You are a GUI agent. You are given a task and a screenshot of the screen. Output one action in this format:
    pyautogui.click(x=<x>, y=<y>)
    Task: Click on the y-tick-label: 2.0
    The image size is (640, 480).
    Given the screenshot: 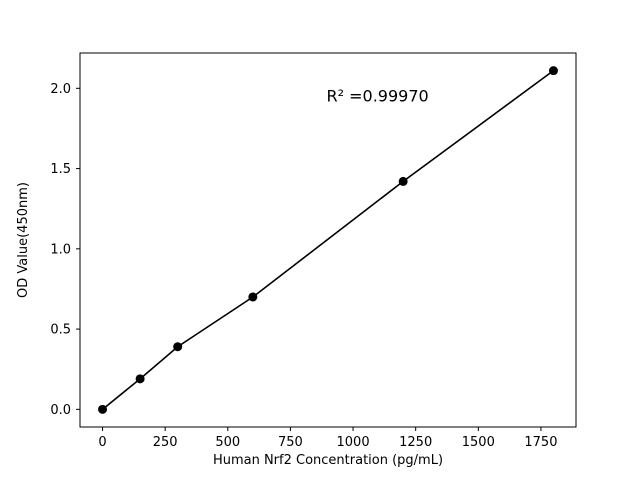 What is the action you would take?
    pyautogui.click(x=60, y=89)
    